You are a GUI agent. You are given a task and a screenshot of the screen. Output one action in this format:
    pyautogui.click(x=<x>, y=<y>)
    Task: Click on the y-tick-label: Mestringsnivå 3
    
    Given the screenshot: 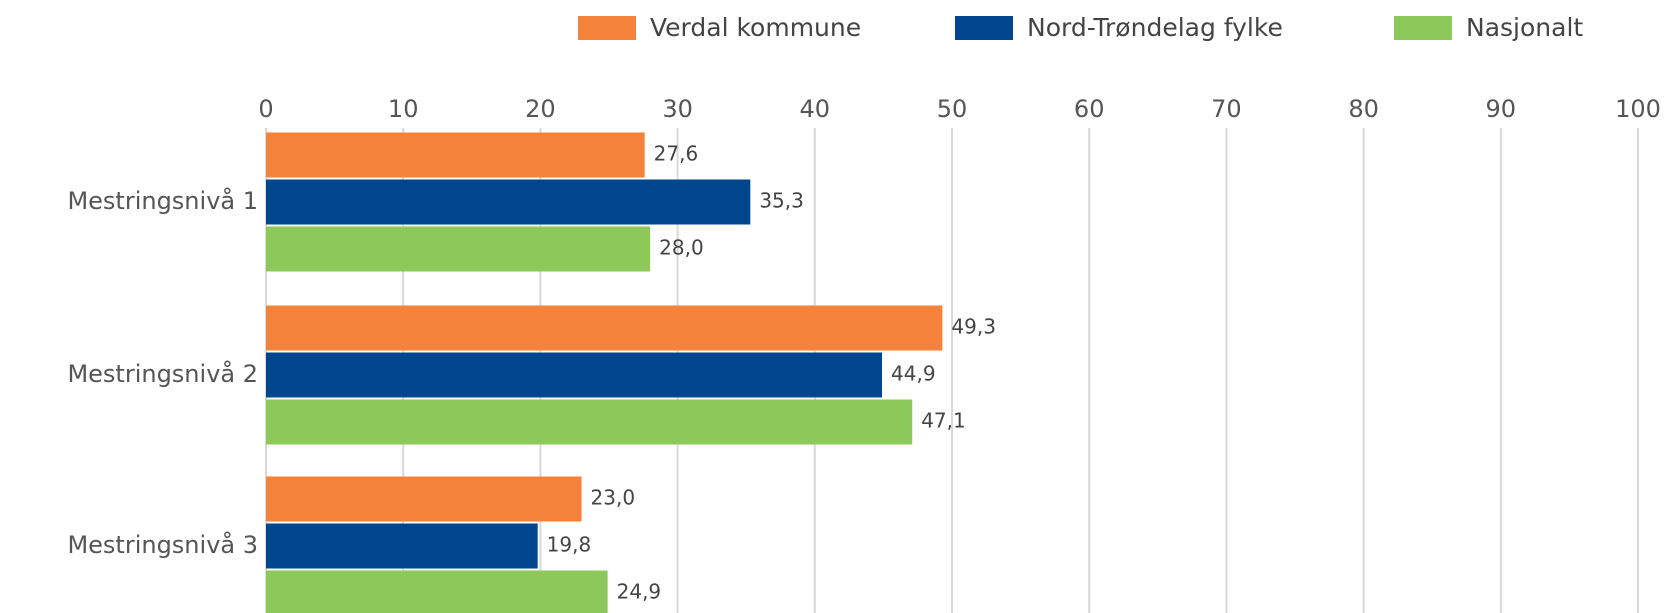 What is the action you would take?
    pyautogui.click(x=162, y=544)
    